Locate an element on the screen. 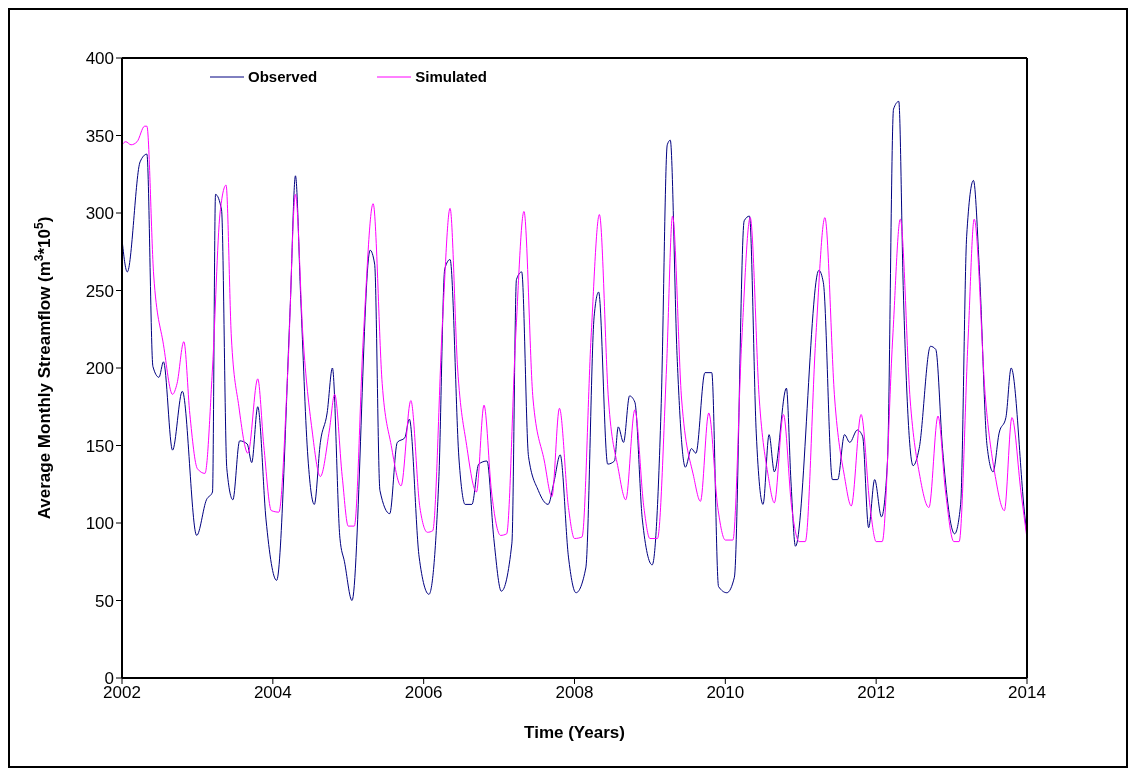 This screenshot has width=1141, height=781. y-tick-label: 400 is located at coordinates (99, 59).